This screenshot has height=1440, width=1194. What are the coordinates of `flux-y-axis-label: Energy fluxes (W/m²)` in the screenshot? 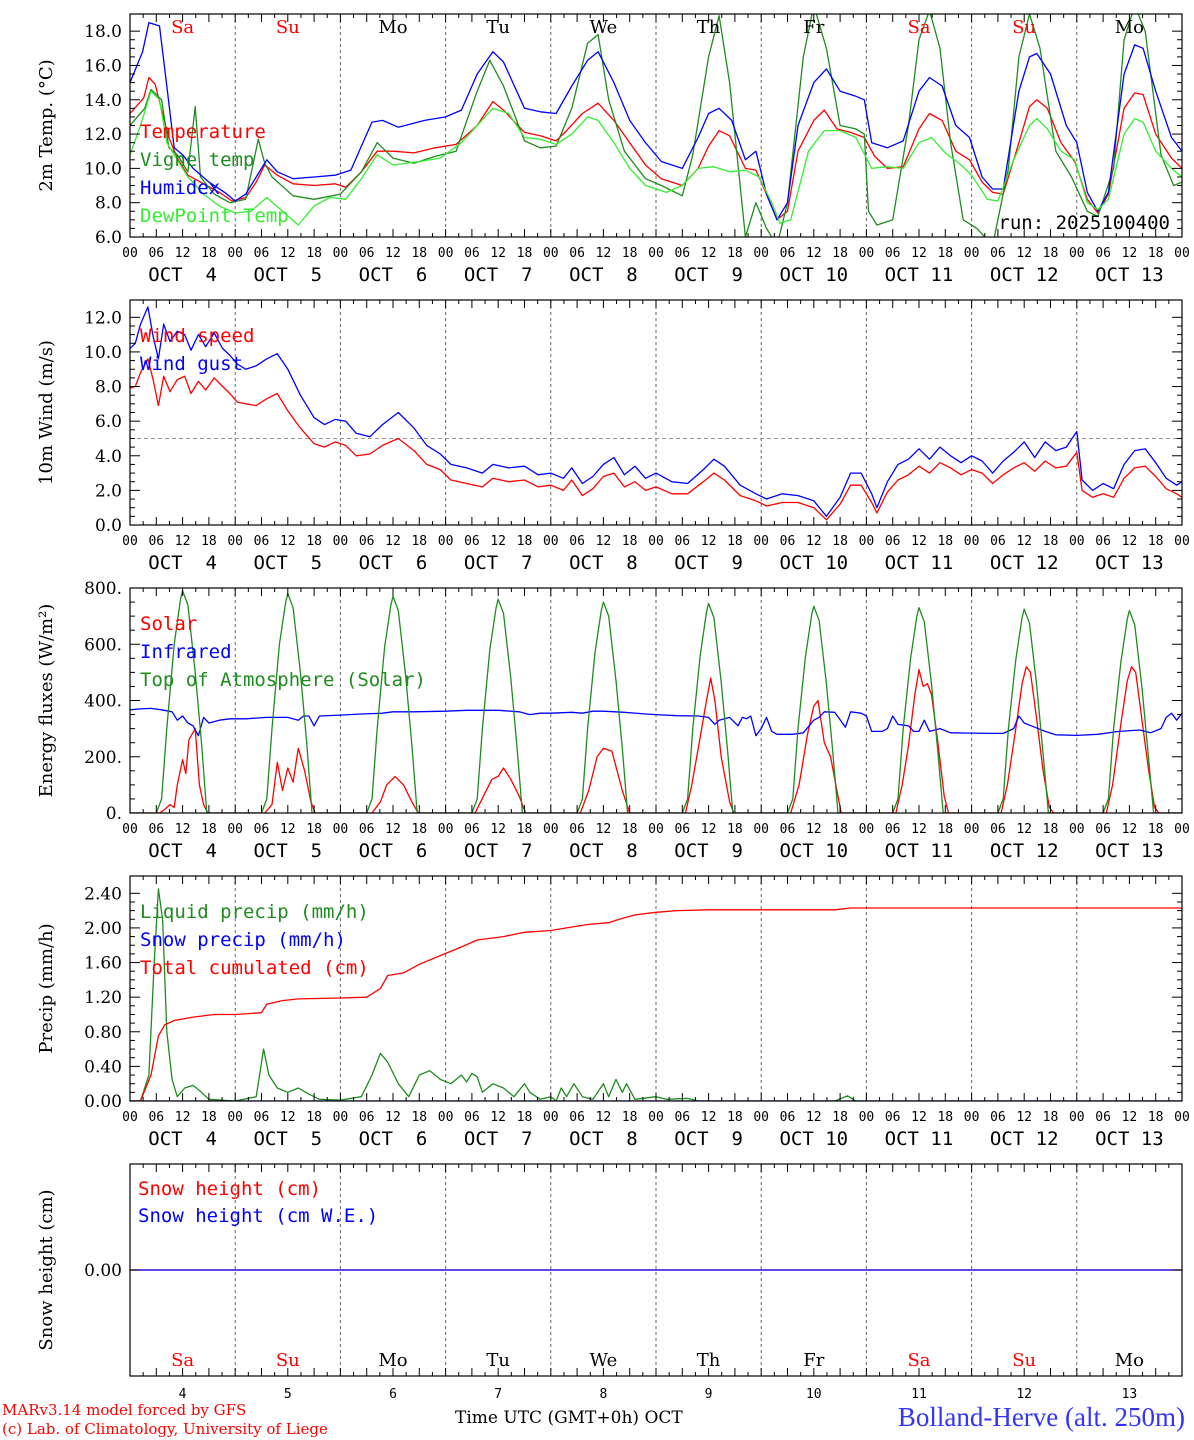 It's located at (46, 701).